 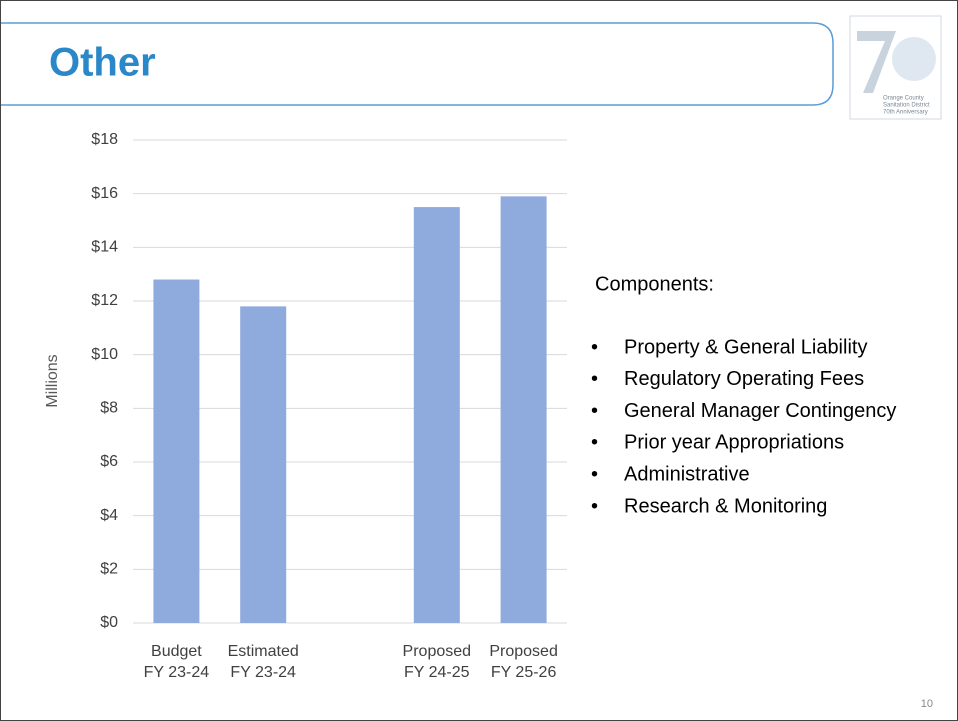 I want to click on component-item: General Manager Contingency, so click(x=760, y=411).